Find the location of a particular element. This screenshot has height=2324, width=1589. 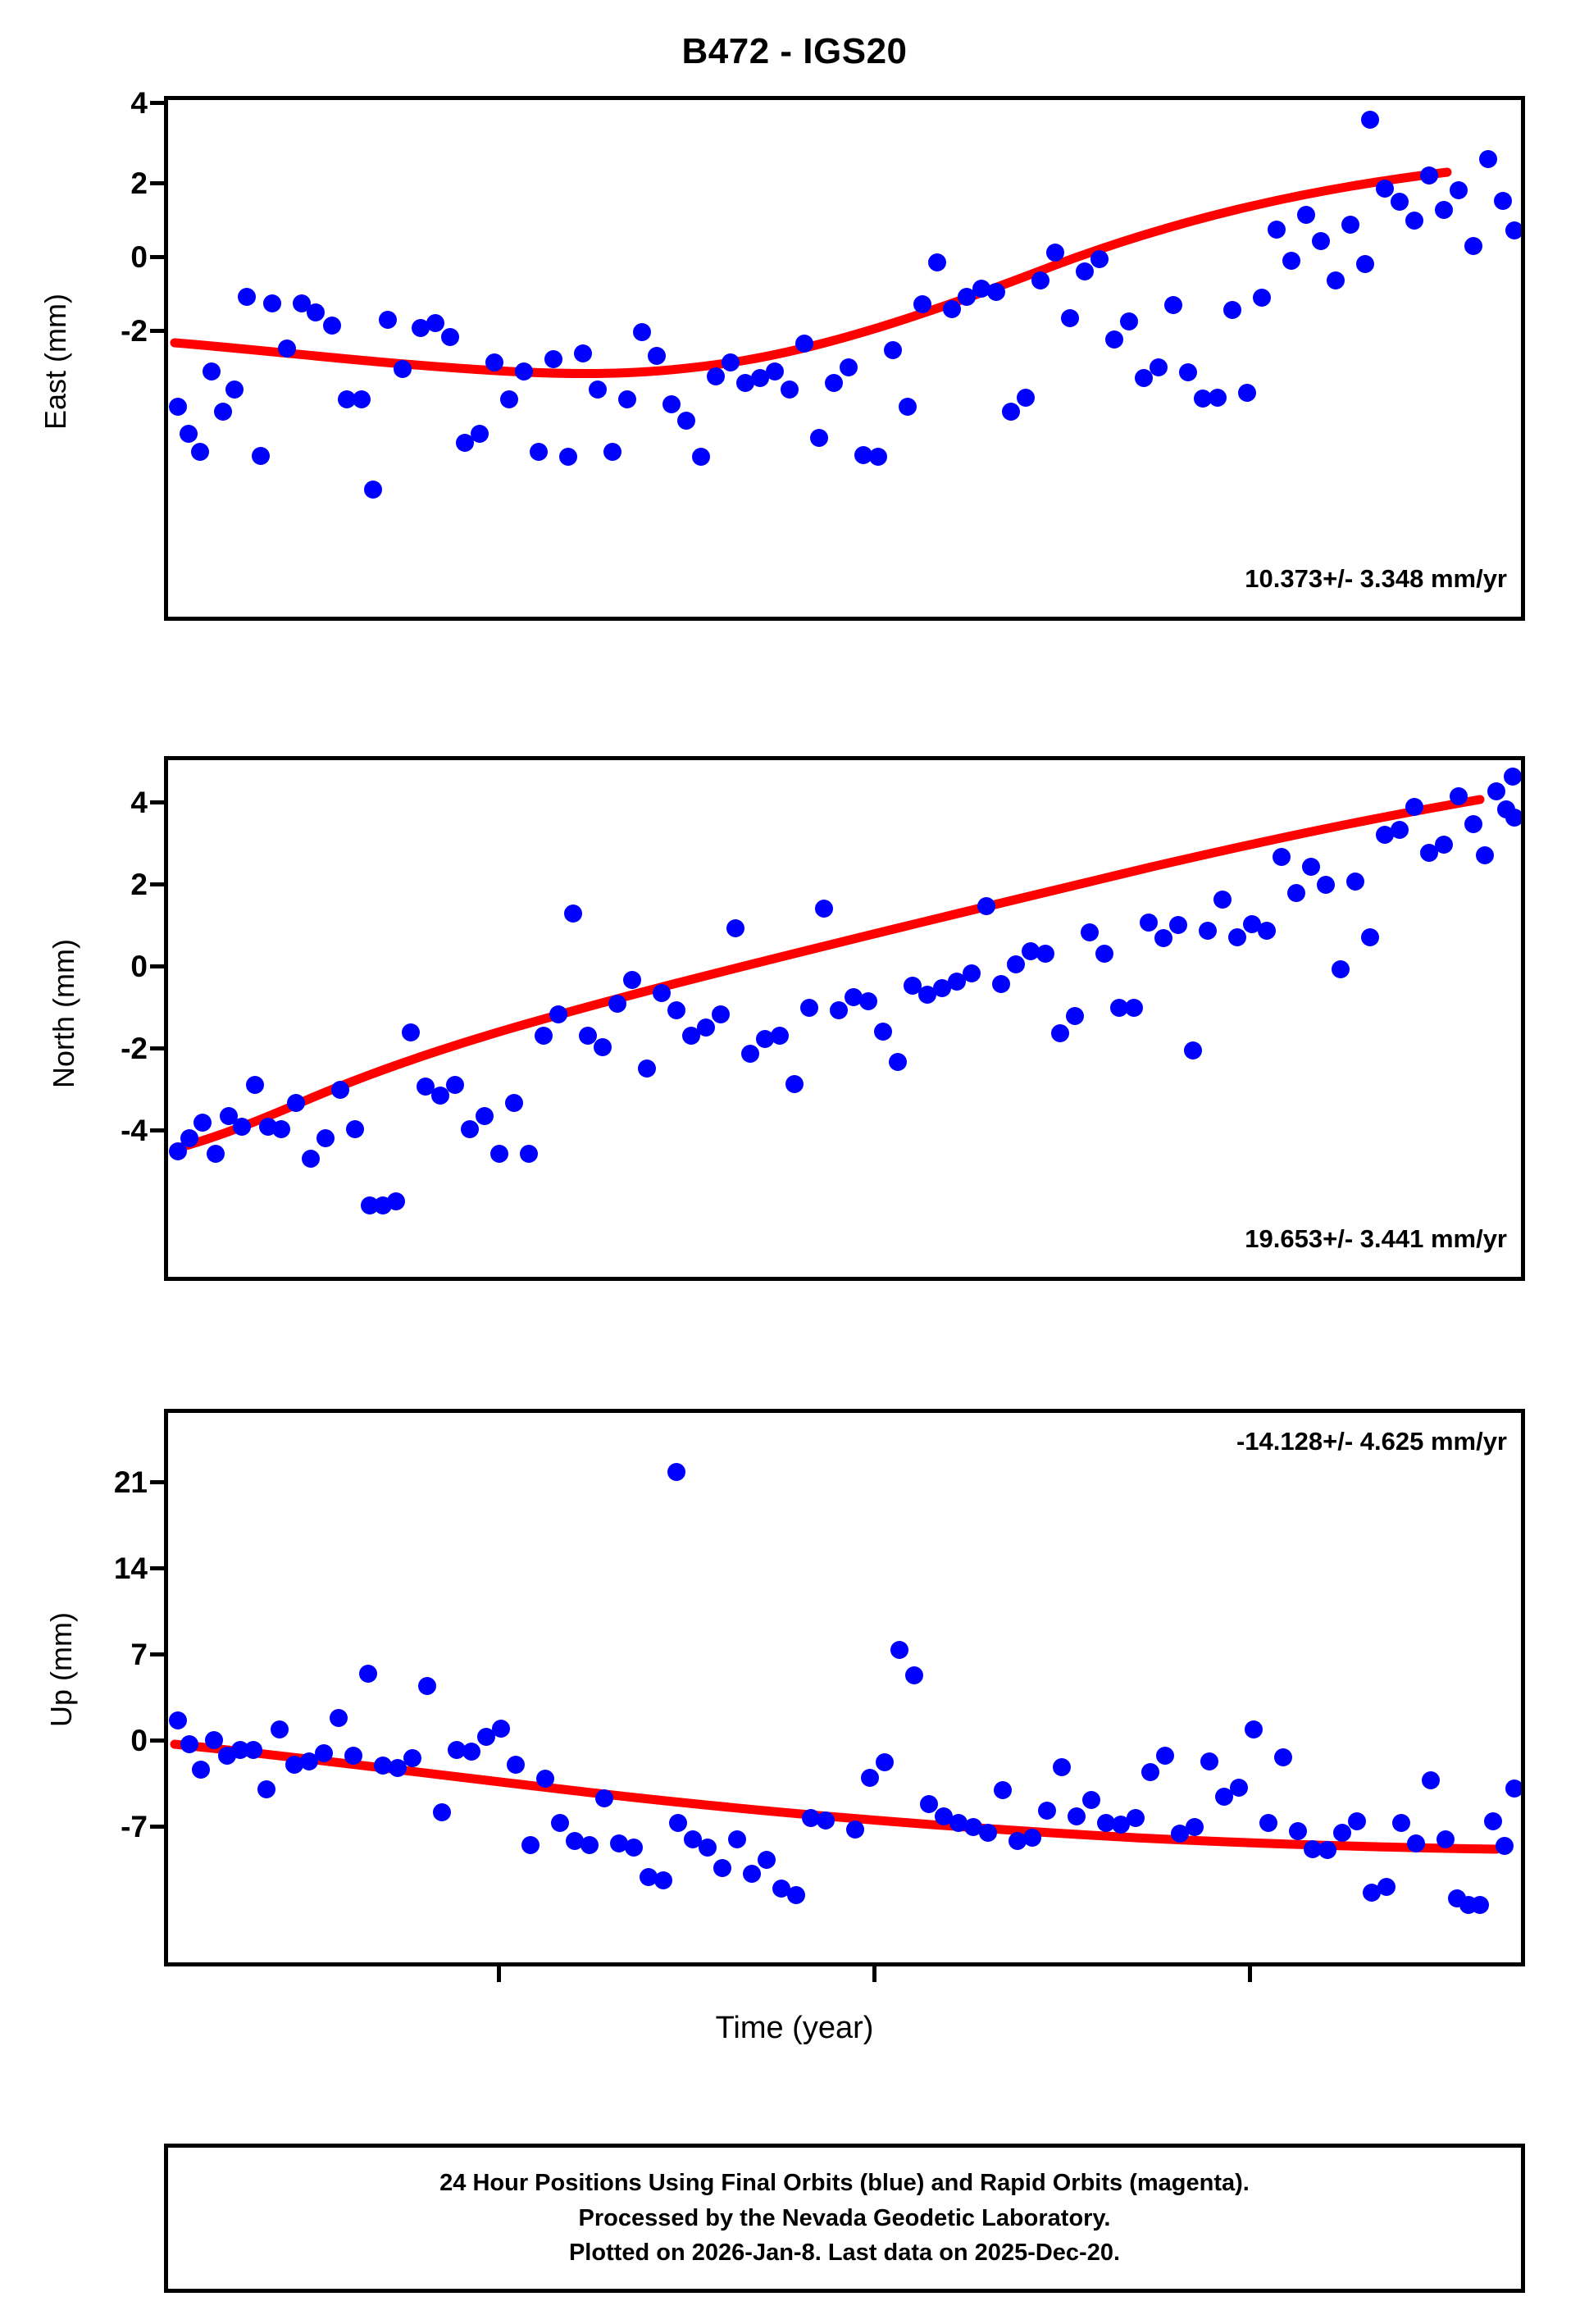

up-tick-label-14: 14 is located at coordinates (130, 1568).